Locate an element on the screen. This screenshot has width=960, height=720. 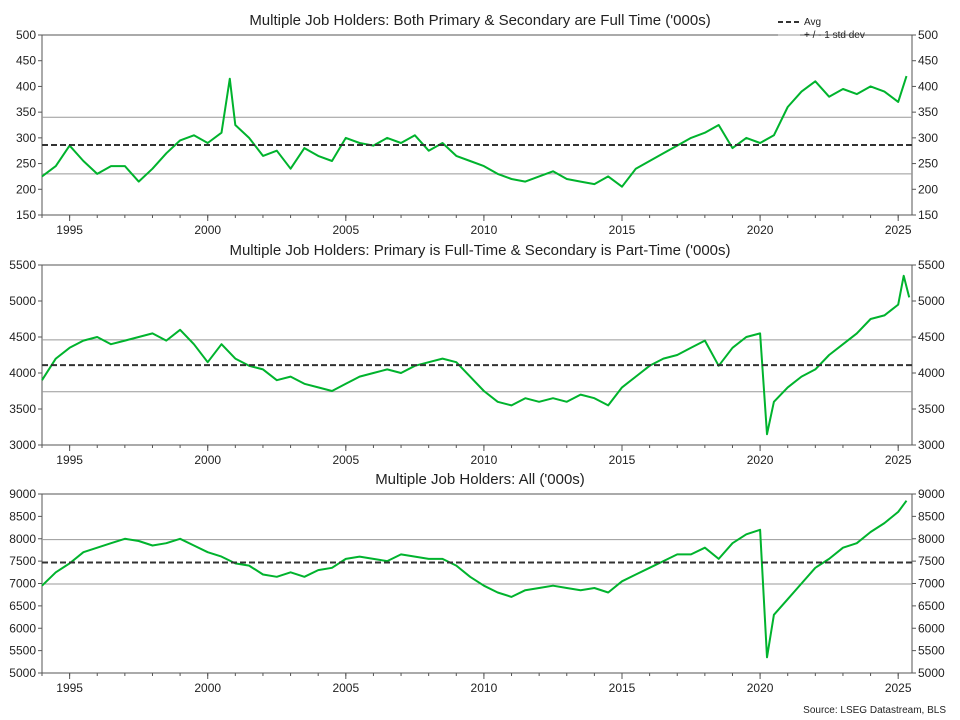
y-tick-label-left: 7000 is located at coordinates (22, 584).